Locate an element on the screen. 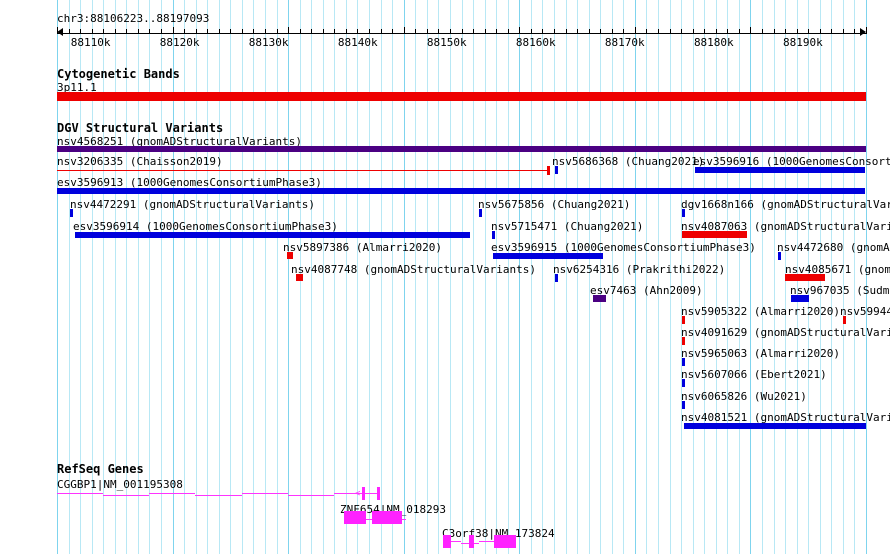 This screenshot has width=890, height=554. ruler-tick-label-6: 88170k is located at coordinates (624, 42).